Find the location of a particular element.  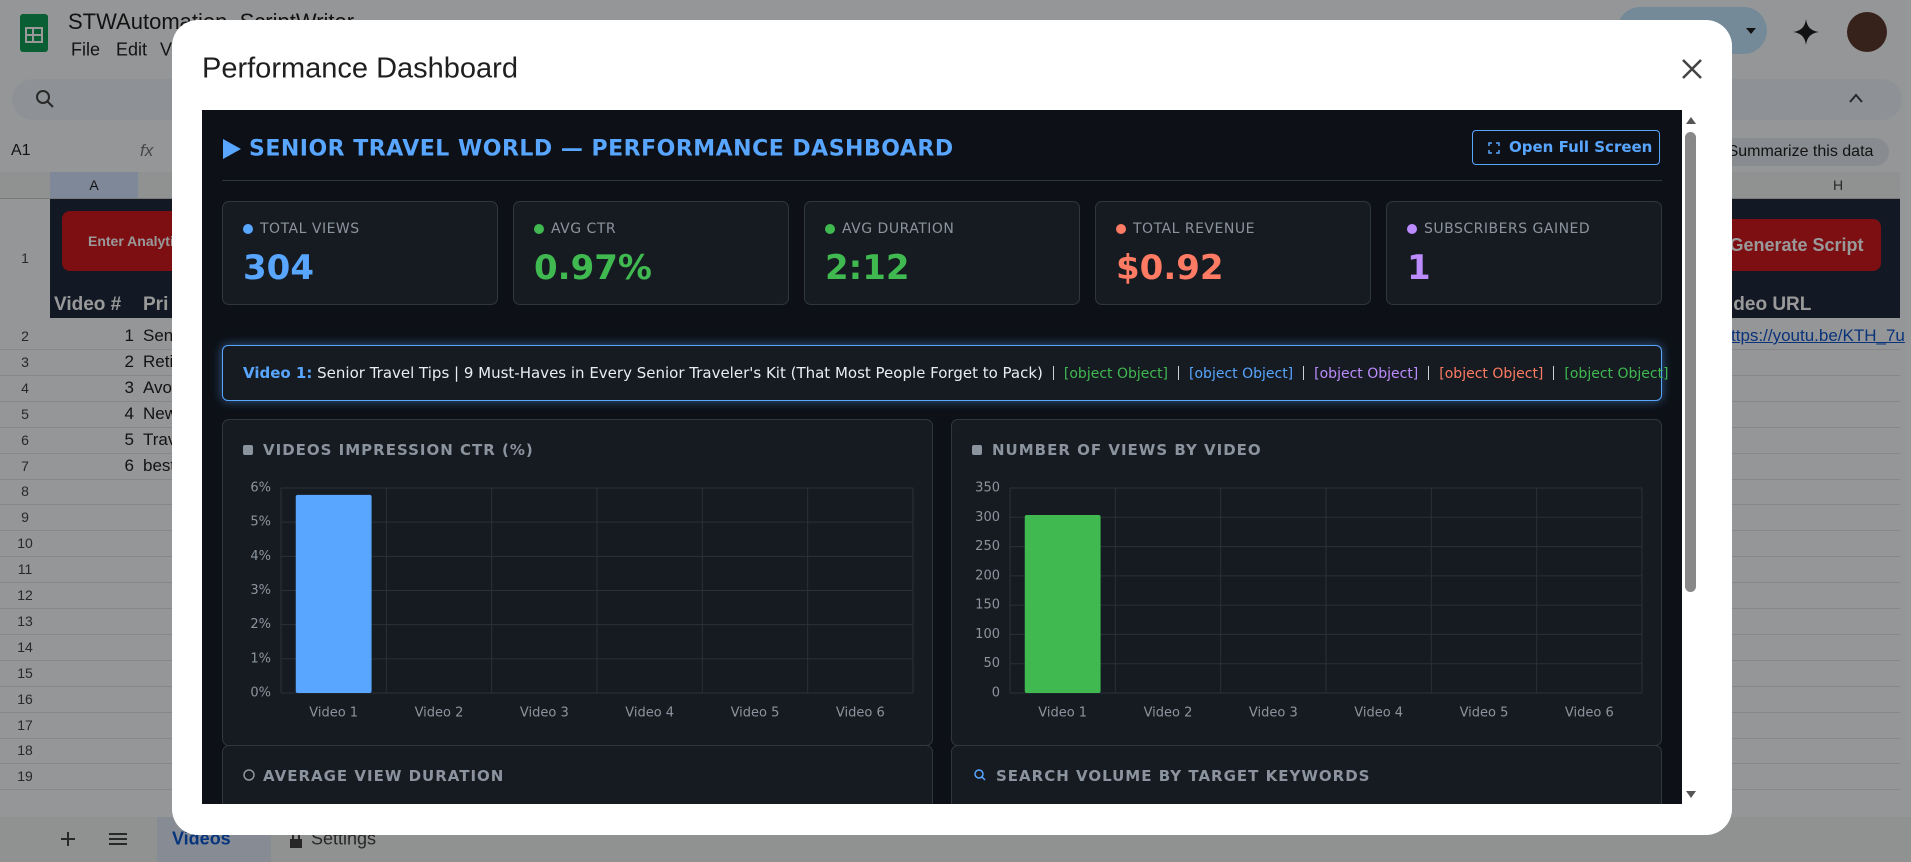

kpi-card: SUBSCRIBERS GAINED 1 is located at coordinates (1524, 253).